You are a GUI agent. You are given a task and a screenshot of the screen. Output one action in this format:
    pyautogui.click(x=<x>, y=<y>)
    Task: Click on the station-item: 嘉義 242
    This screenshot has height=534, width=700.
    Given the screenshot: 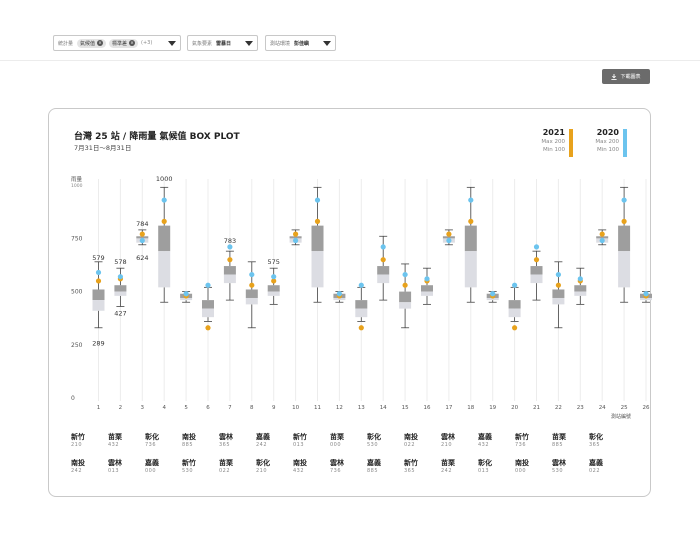 What is the action you would take?
    pyautogui.click(x=276, y=441)
    